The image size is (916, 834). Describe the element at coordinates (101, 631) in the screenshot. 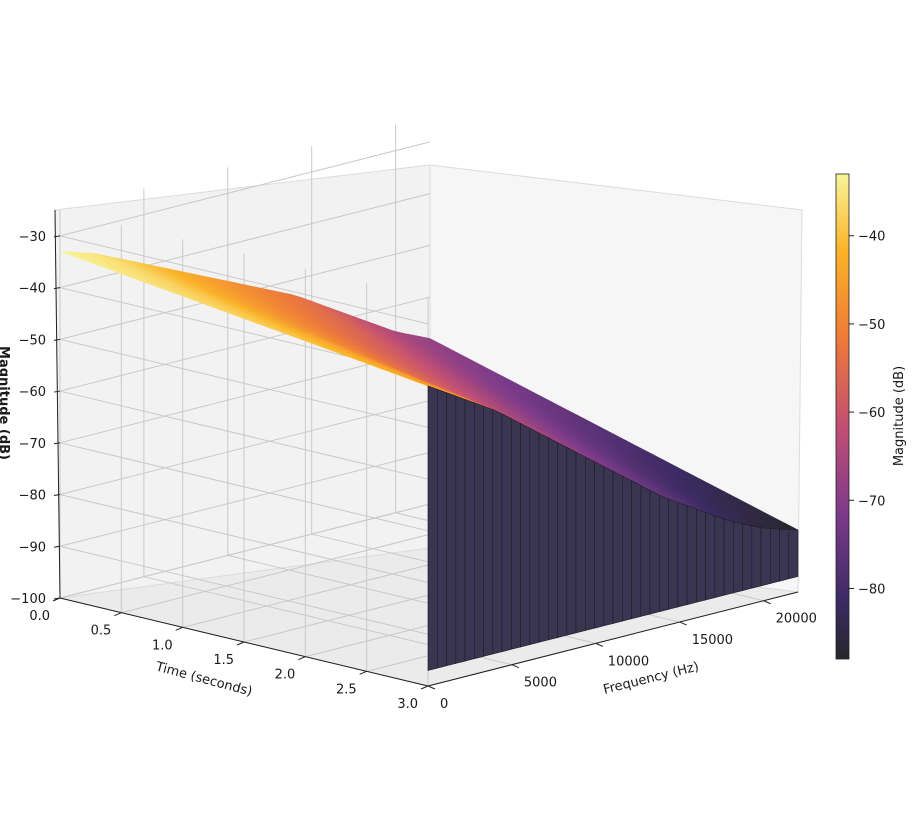

I see `x-tick-label: 0.5` at that location.